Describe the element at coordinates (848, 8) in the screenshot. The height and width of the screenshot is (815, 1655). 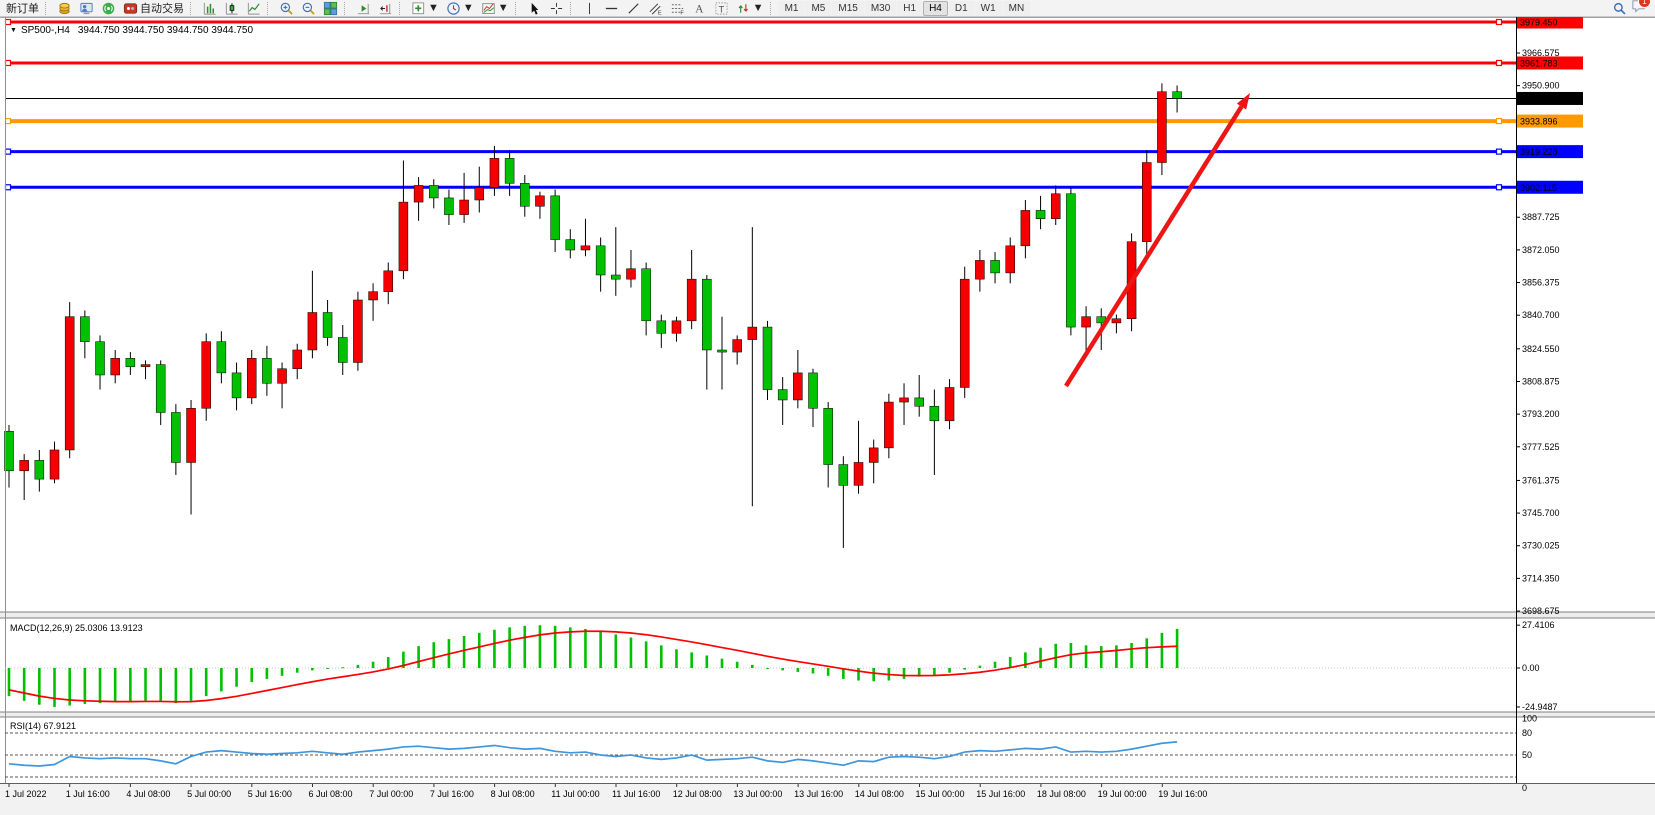
I see `timeframe-button-m15: M15` at that location.